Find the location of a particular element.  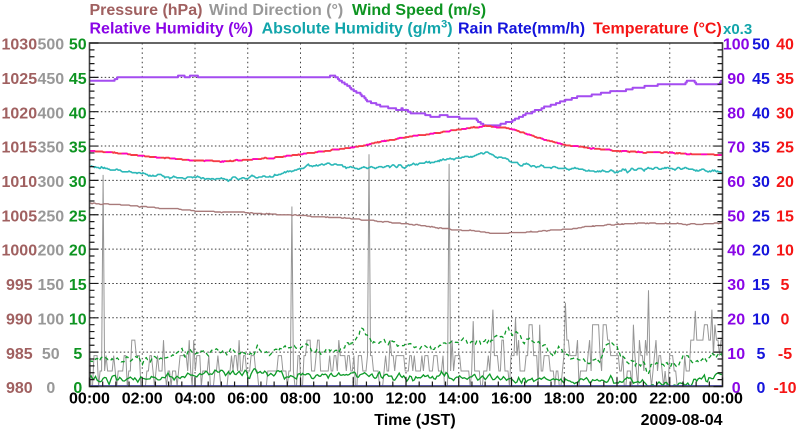

svg-text: 1005 is located at coordinates (20, 216).